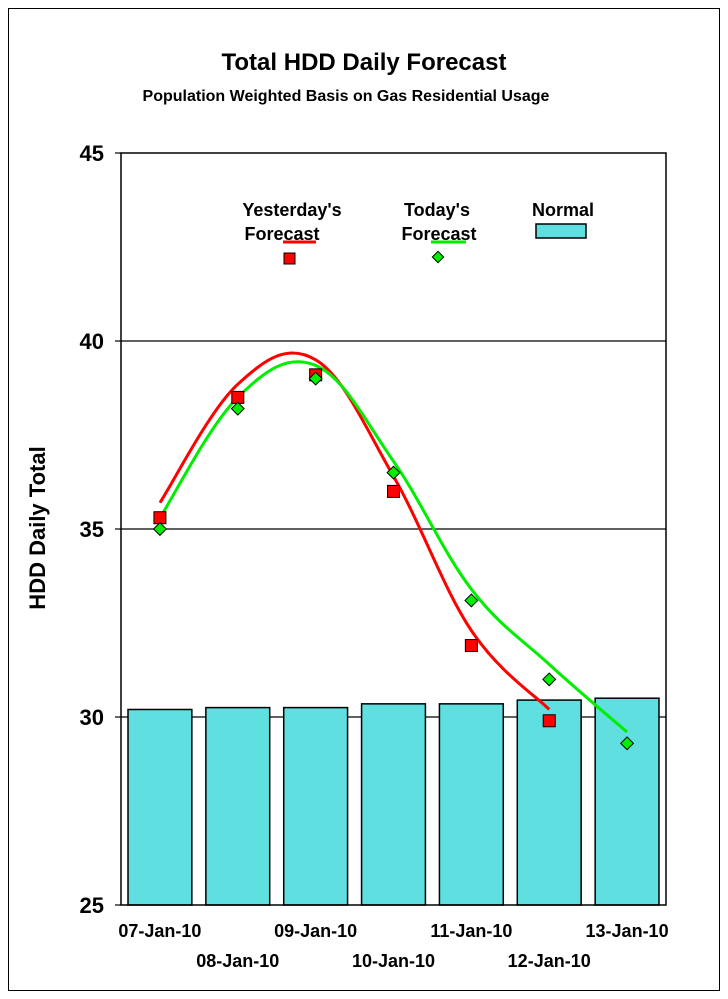 This screenshot has width=728, height=999. What do you see at coordinates (471, 931) in the screenshot?
I see `x-tick-label: 11-Jan-10` at bounding box center [471, 931].